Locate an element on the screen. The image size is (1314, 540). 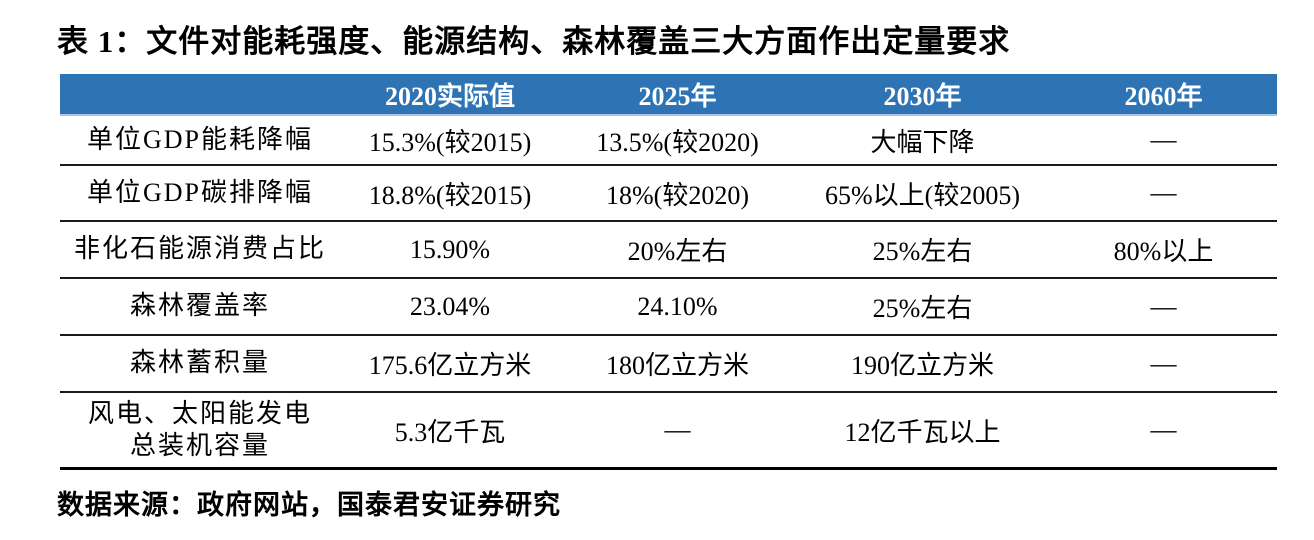
row-label: 单位GDP能耗降幅 is located at coordinates (199, 139).